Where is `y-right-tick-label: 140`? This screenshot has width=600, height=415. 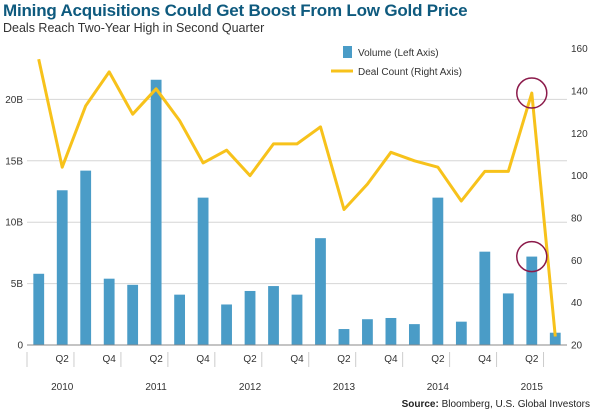 y-right-tick-label: 140 is located at coordinates (579, 91).